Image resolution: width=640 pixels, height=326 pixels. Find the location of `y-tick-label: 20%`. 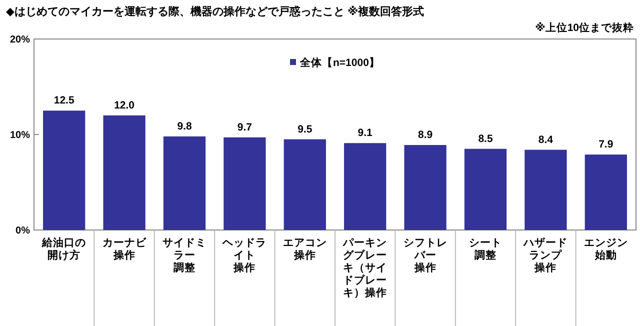

y-tick-label: 20% is located at coordinates (20, 40).